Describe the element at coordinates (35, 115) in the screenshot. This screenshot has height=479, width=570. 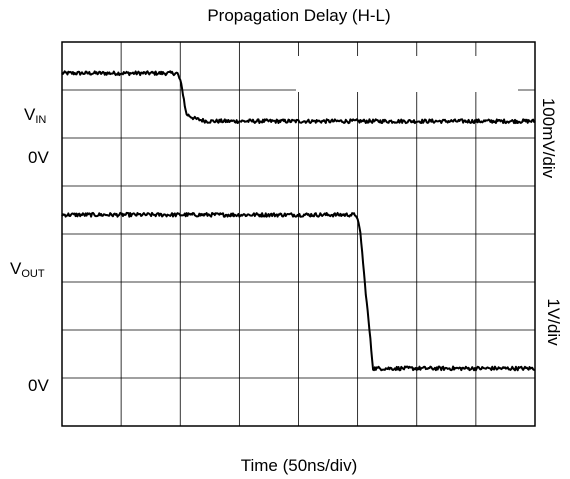
I see `vin-label: VIN` at that location.